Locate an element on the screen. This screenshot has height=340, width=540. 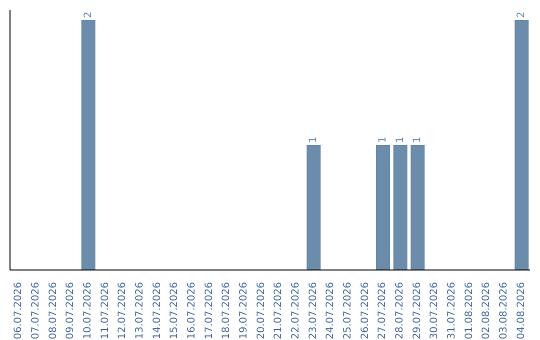
x-tick-label: 03.08.2026 is located at coordinates (504, 311).